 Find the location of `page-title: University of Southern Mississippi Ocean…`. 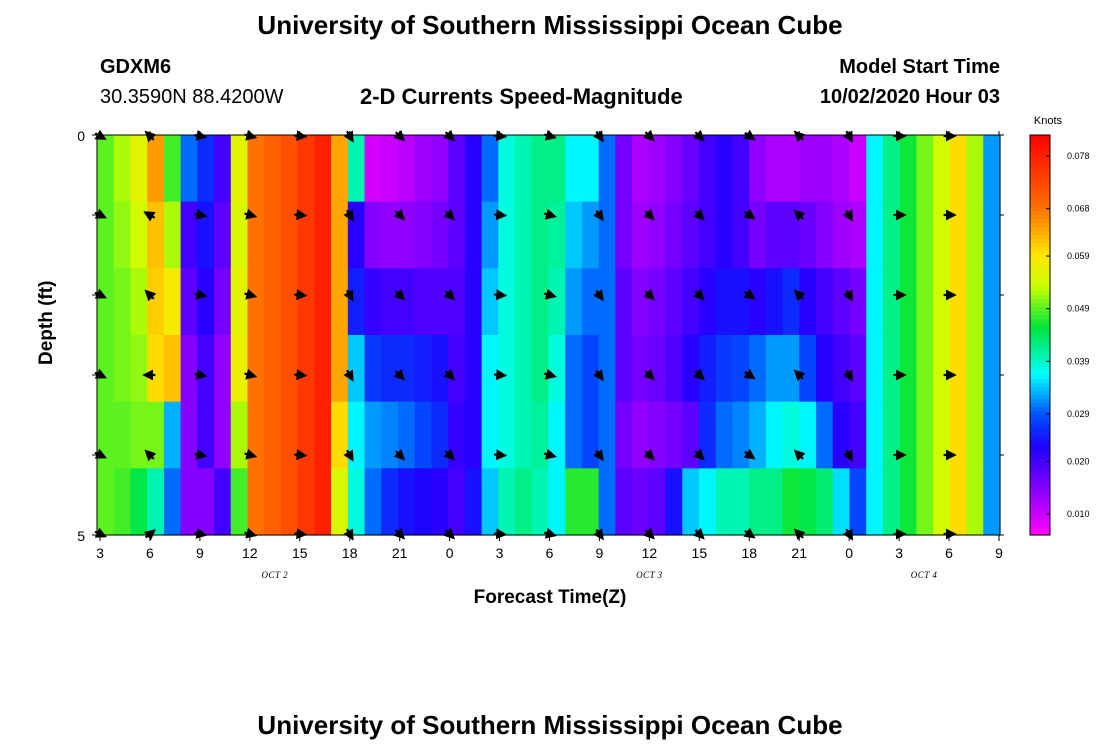

page-title: University of Southern Mississippi Ocean… is located at coordinates (550, 25).